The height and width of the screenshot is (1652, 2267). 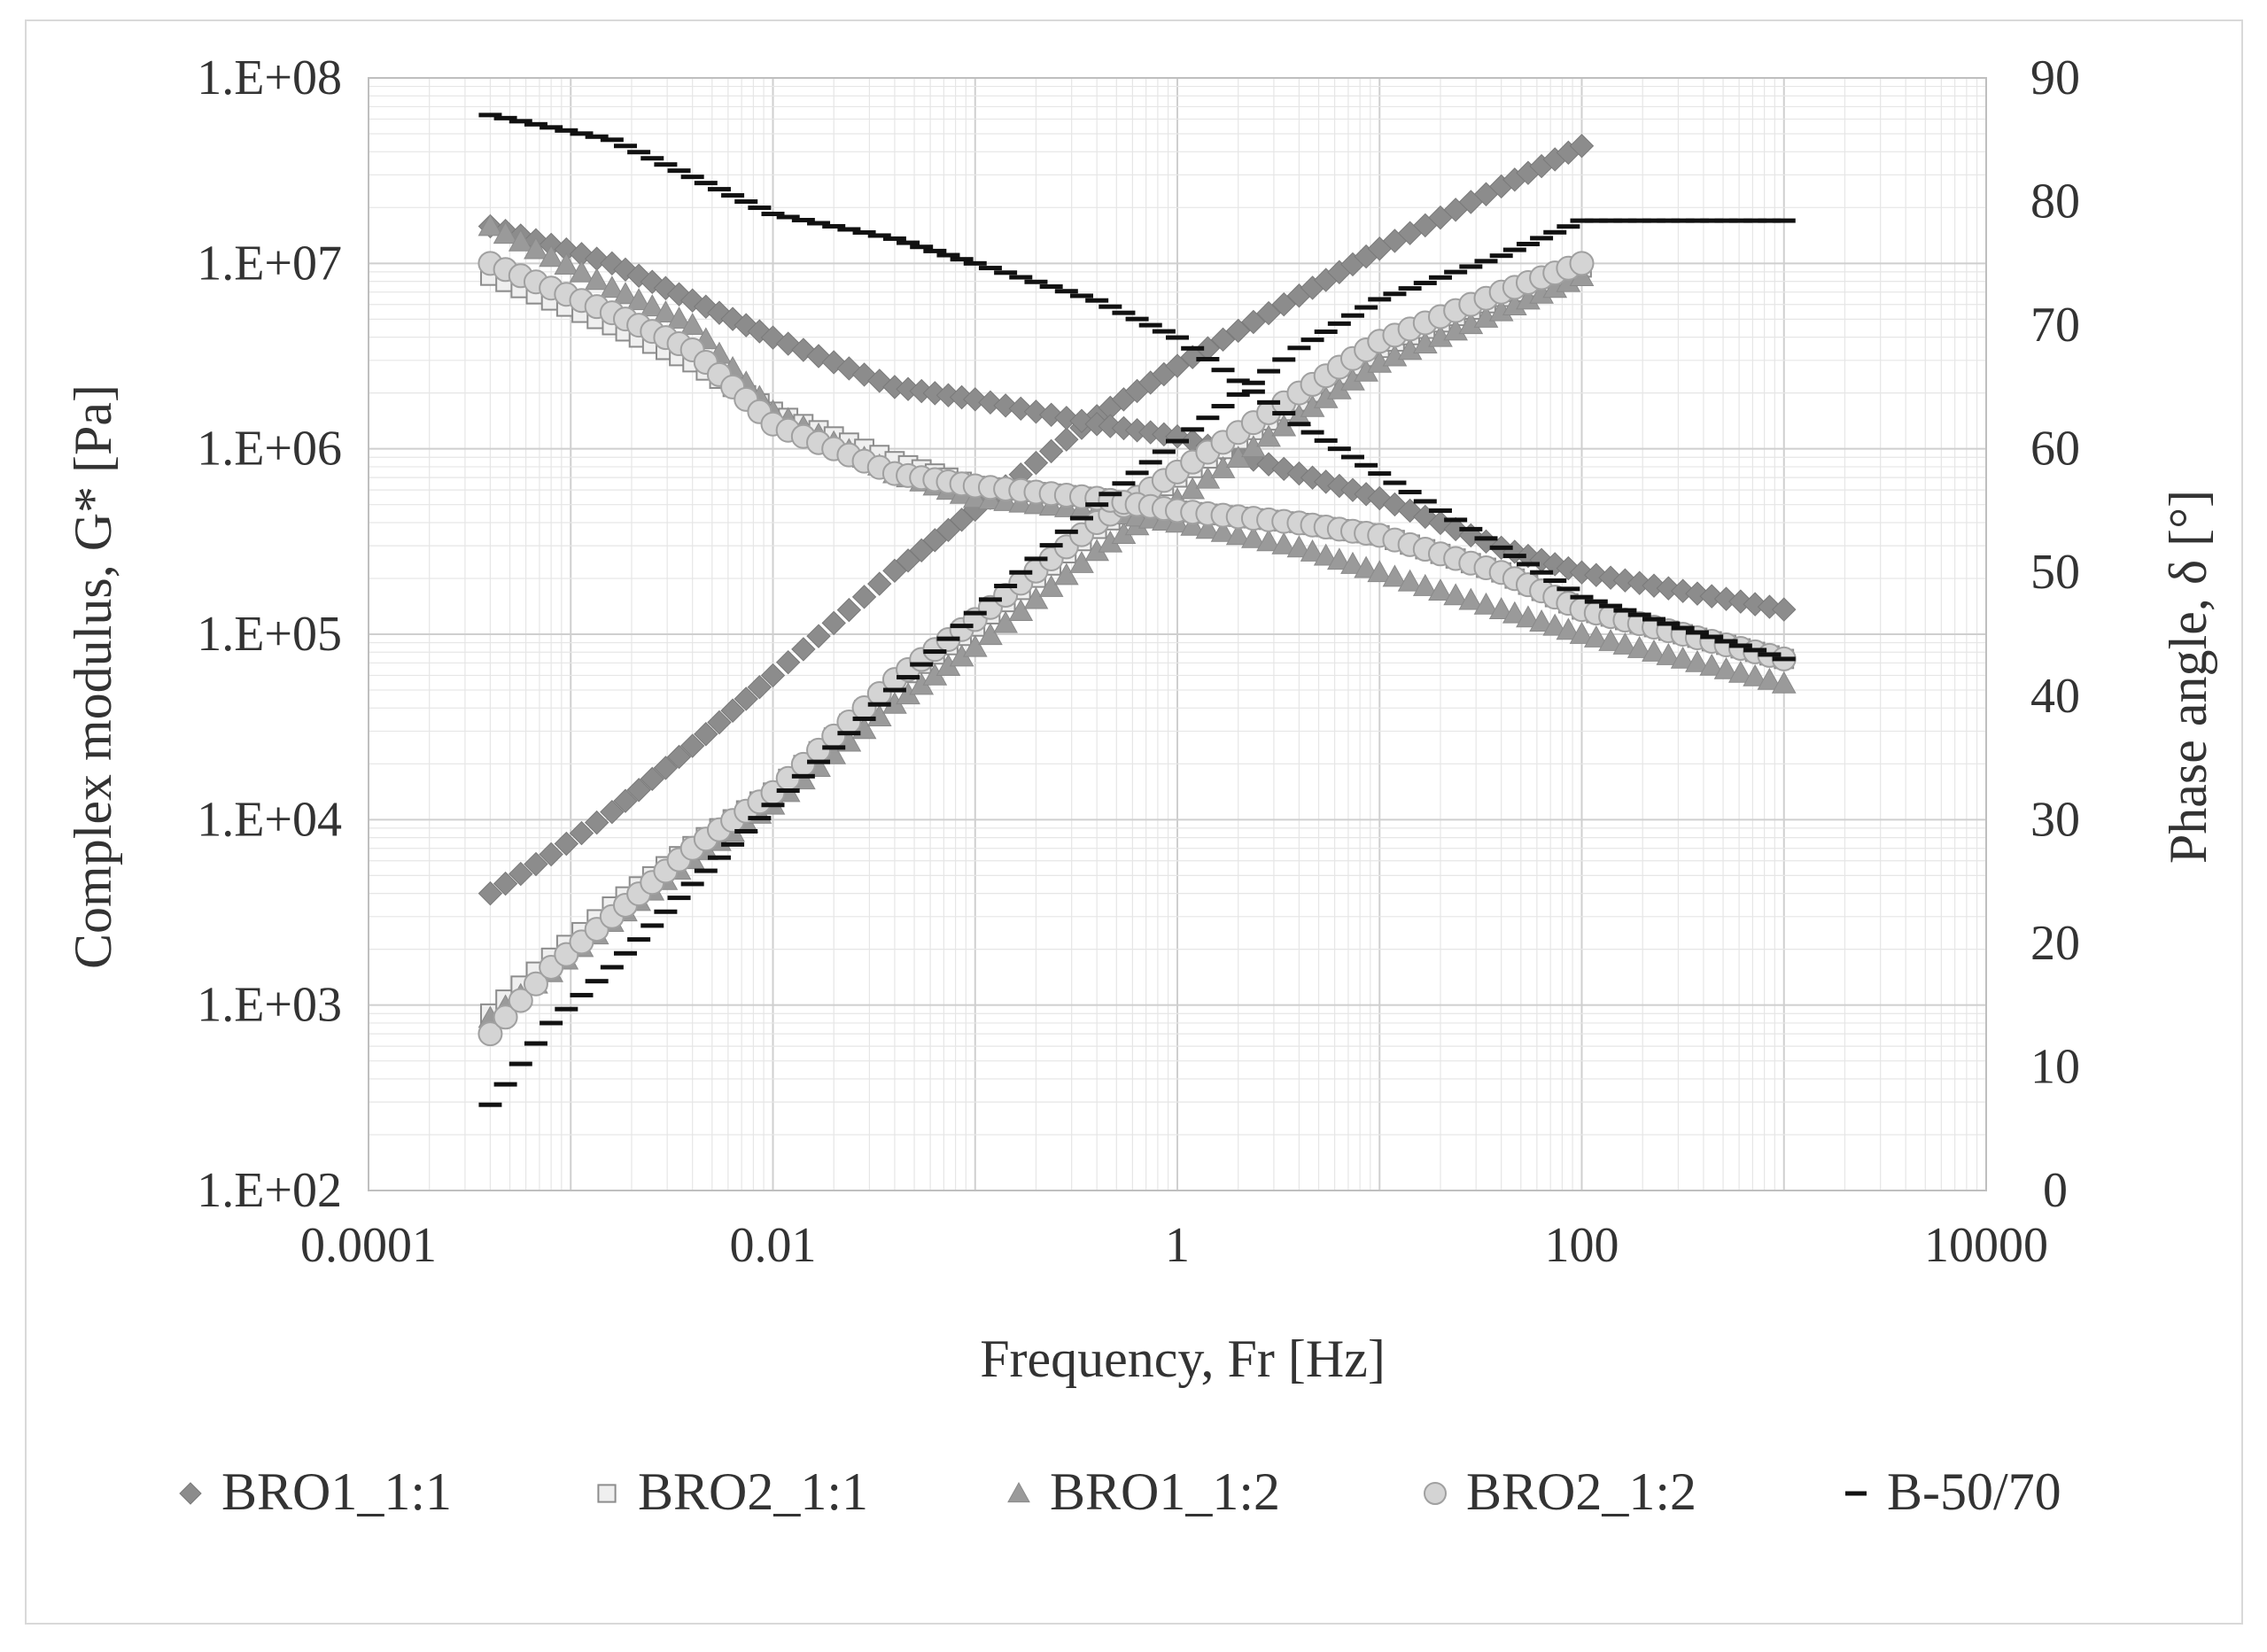 What do you see at coordinates (2055, 77) in the screenshot?
I see `y-right-tick-label: 90` at bounding box center [2055, 77].